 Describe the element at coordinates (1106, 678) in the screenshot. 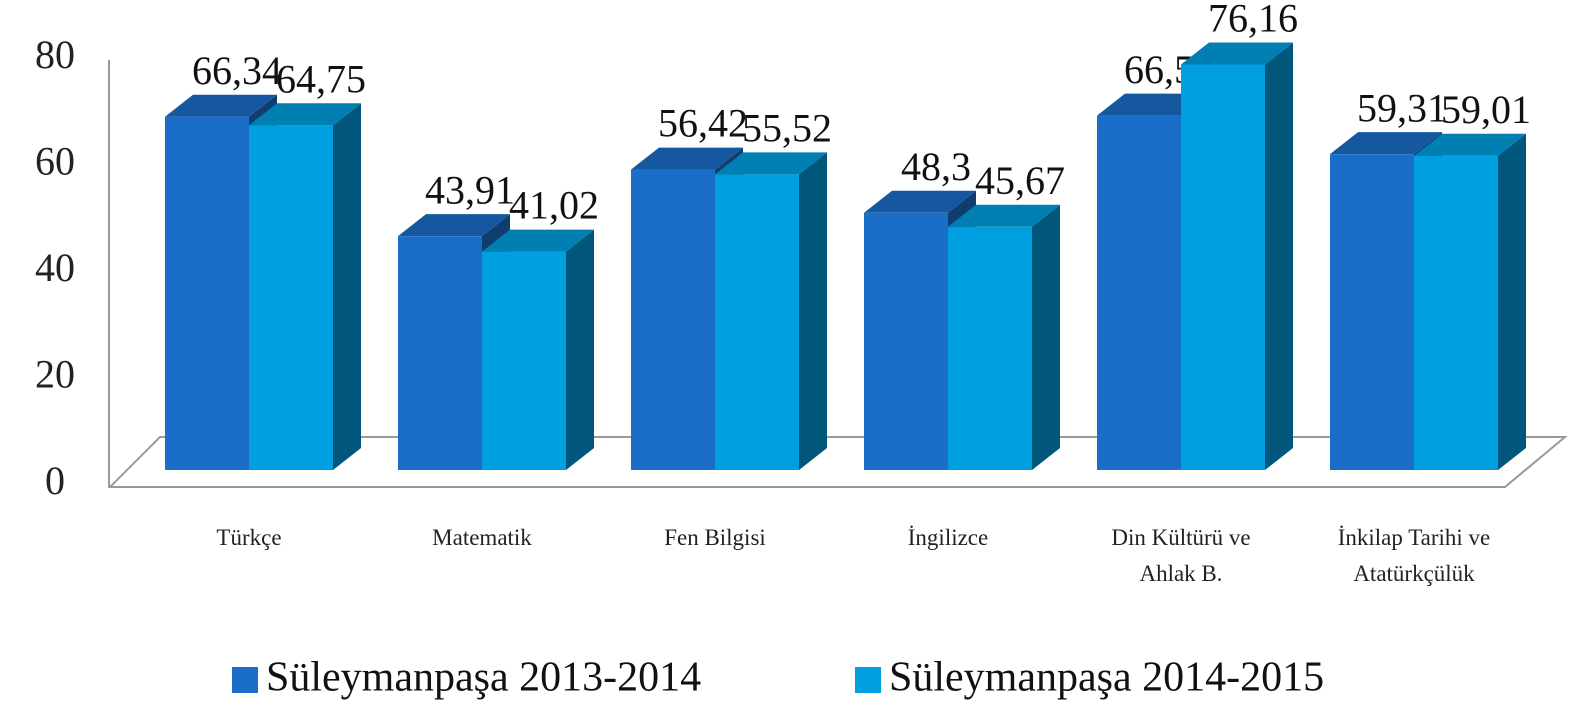

I see `legend-label: Süleymanpaşa 2014-2015` at that location.